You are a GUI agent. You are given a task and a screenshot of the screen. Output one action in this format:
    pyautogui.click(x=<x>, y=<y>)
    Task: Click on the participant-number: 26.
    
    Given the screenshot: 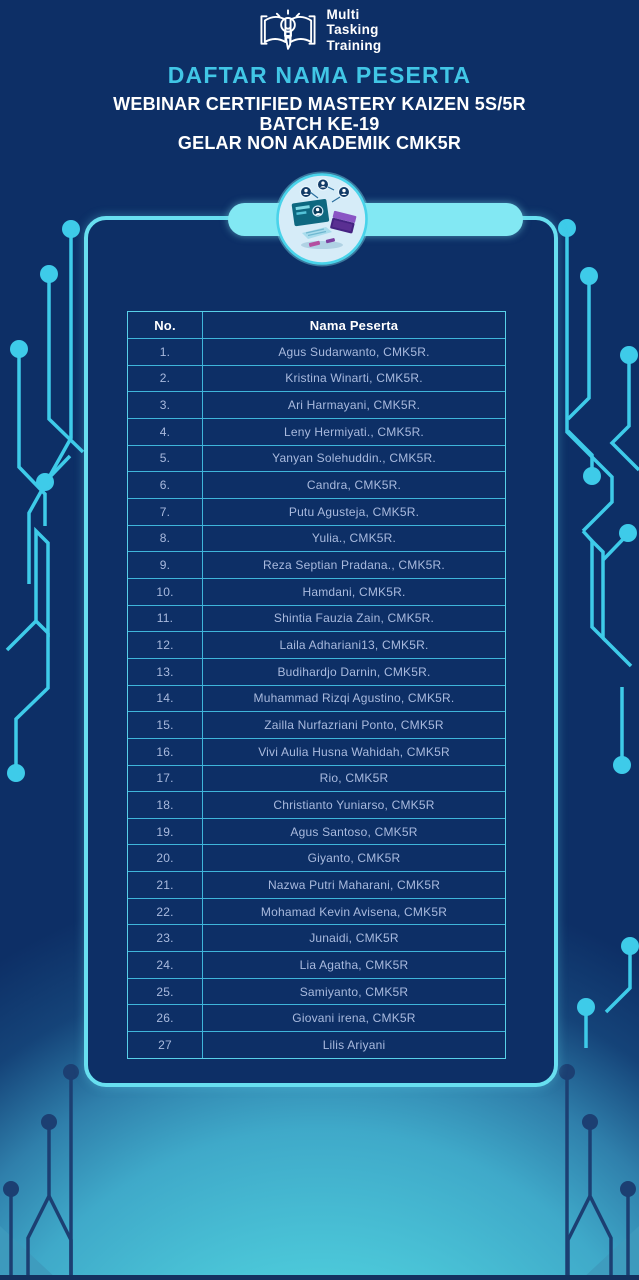 What is the action you would take?
    pyautogui.click(x=165, y=1018)
    